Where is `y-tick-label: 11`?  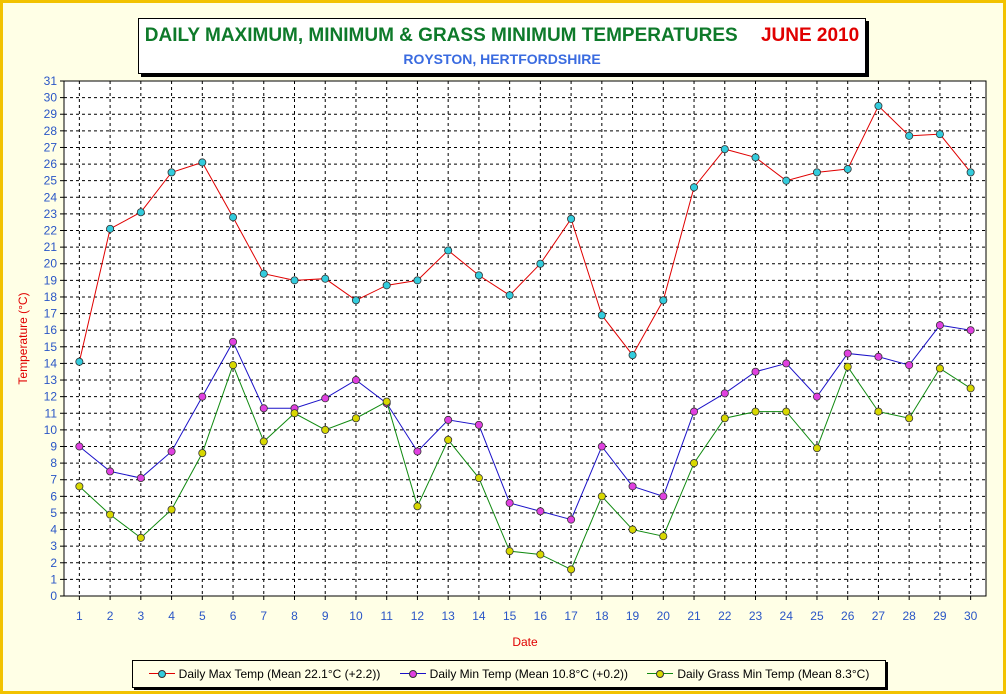
y-tick-label: 11 is located at coordinates (51, 413).